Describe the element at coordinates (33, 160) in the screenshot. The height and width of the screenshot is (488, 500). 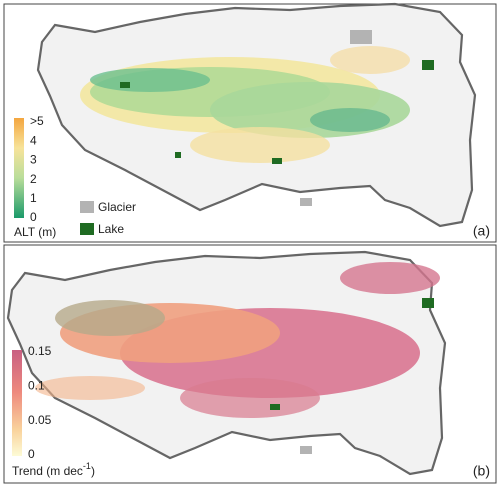
I see `colorbar-tick-label: 3` at that location.